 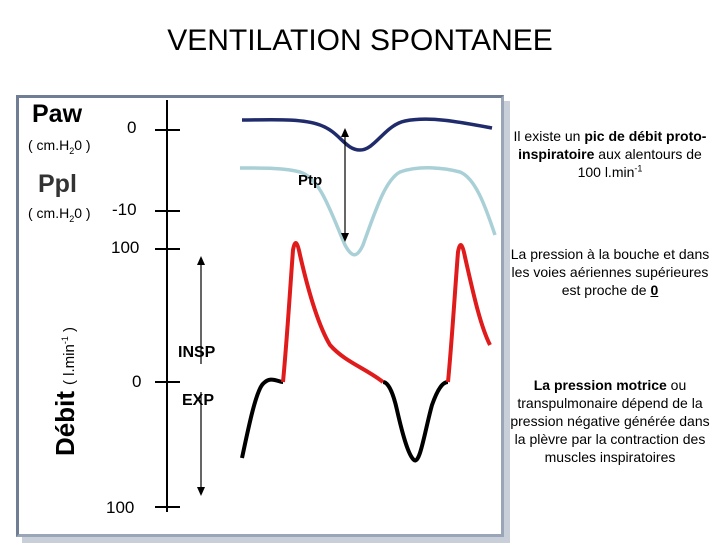 I want to click on ppl-curve, so click(x=368, y=211).